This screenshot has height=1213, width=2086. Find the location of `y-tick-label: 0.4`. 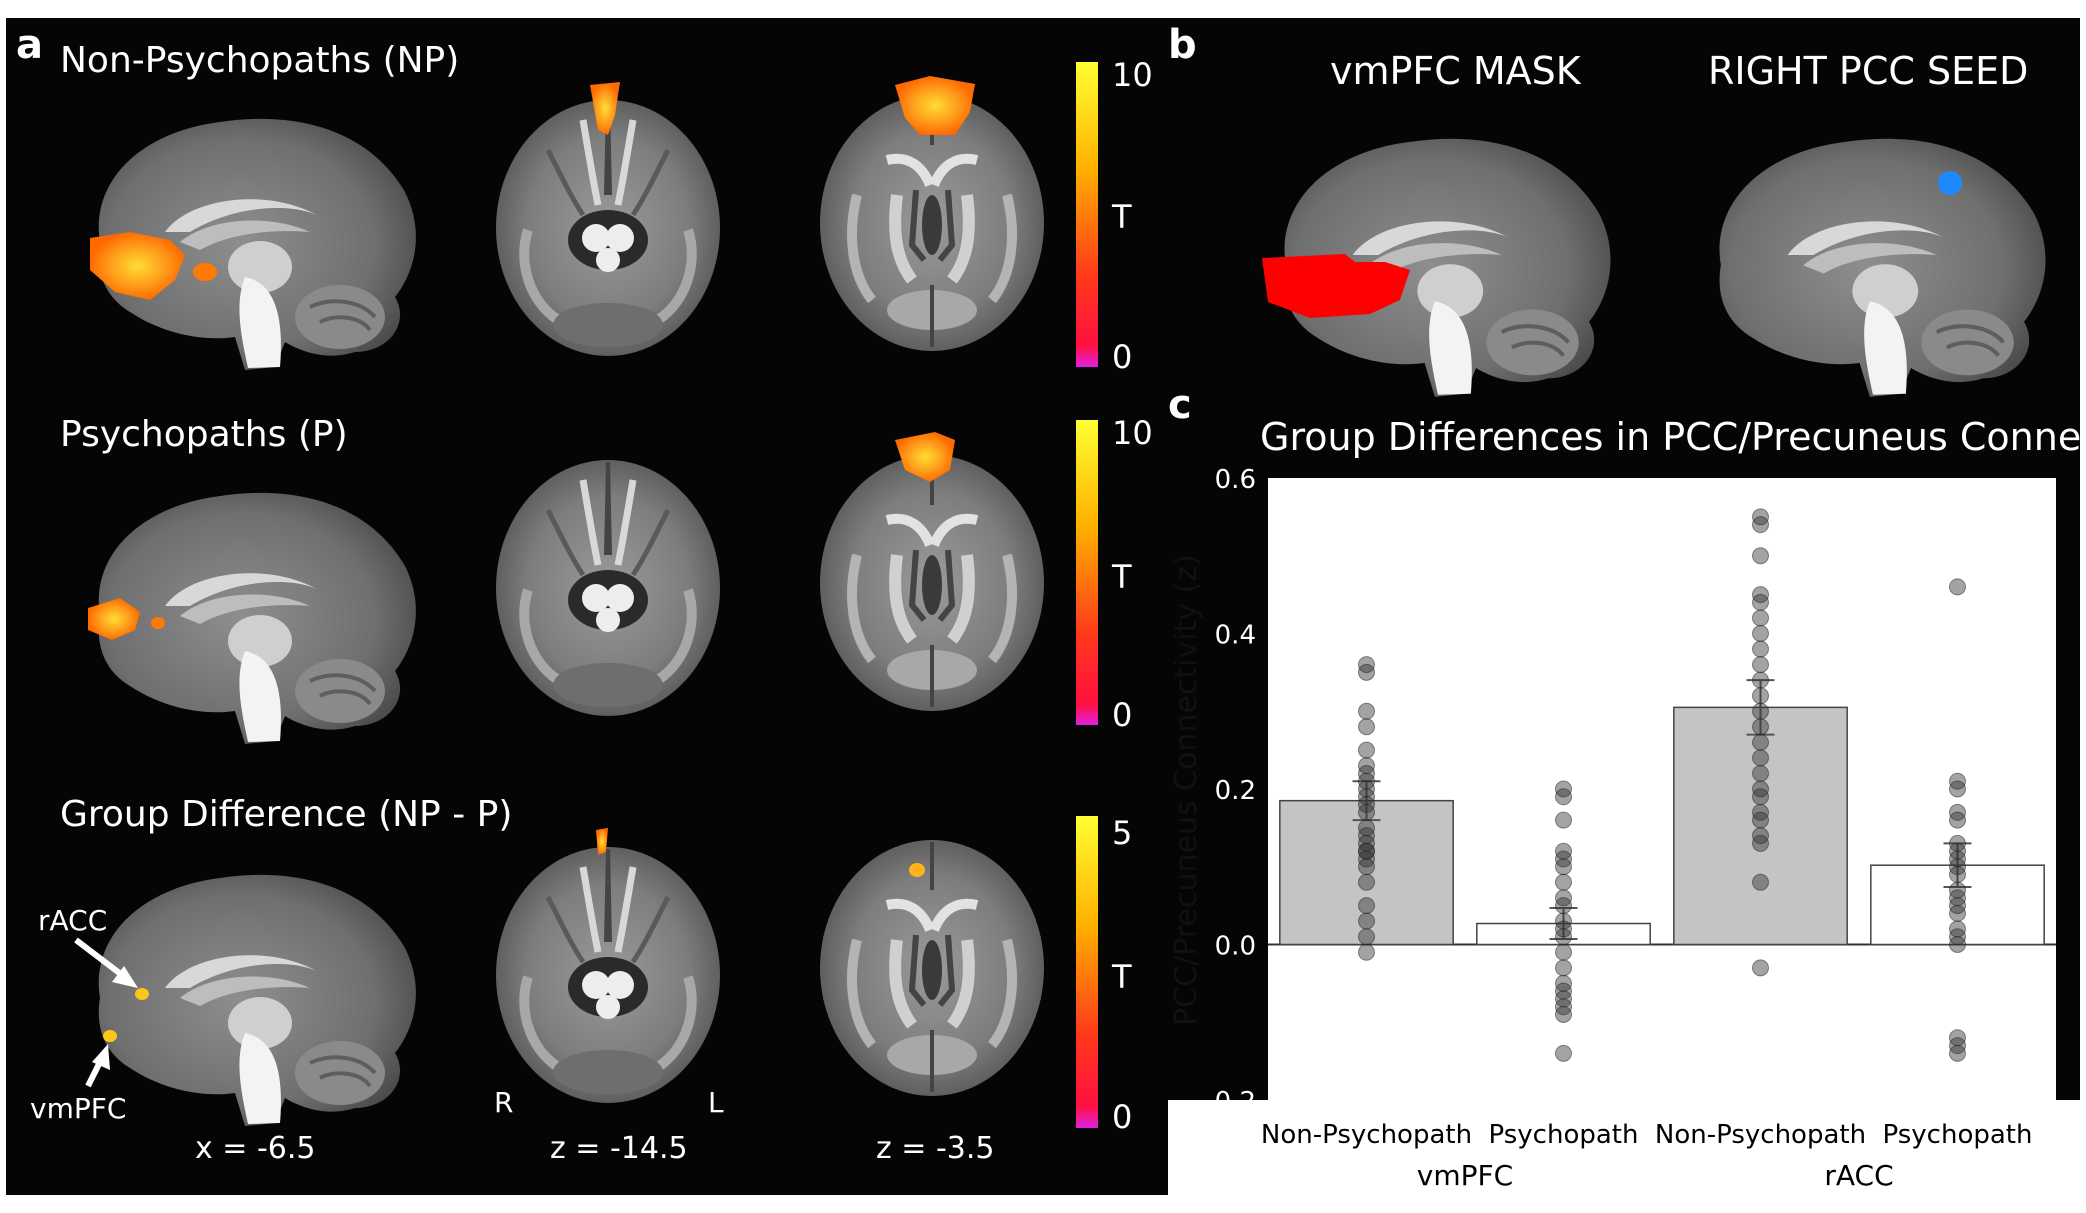

y-tick-label: 0.4 is located at coordinates (1235, 636).